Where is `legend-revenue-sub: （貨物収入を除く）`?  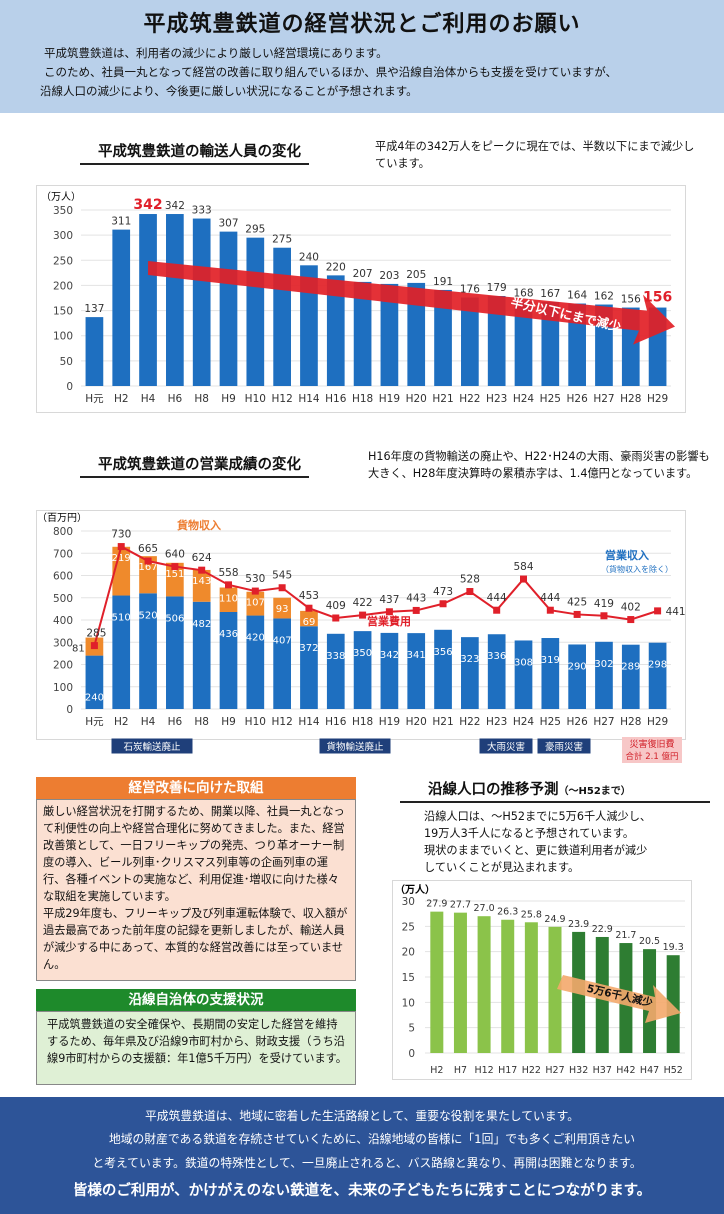
legend-revenue-sub: （貨物収入を除く） is located at coordinates (637, 569).